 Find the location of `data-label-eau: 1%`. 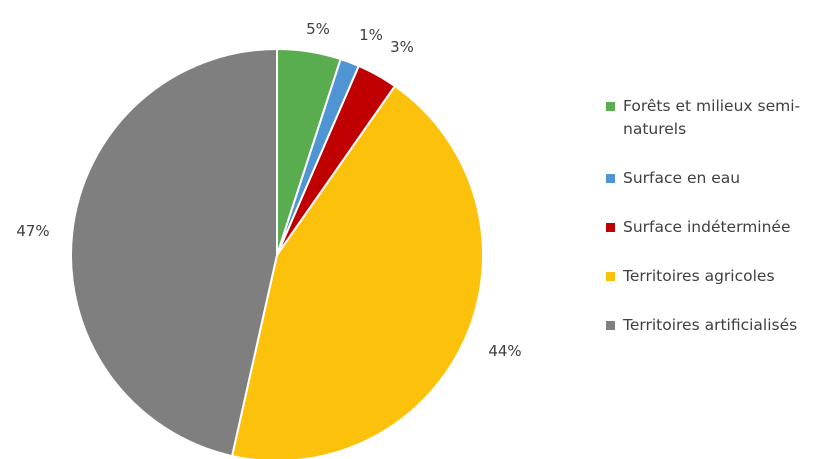

data-label-eau: 1% is located at coordinates (371, 35).